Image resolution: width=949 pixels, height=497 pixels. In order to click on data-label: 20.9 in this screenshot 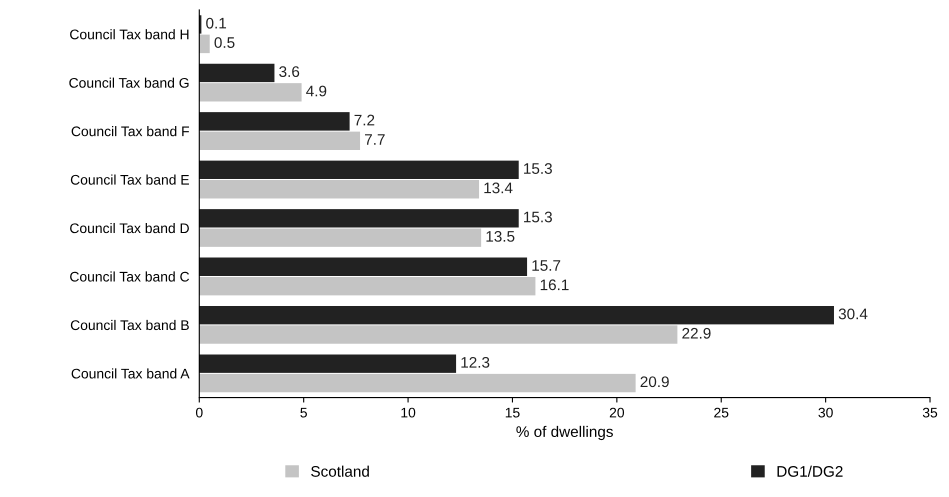, I will do `click(654, 382)`.